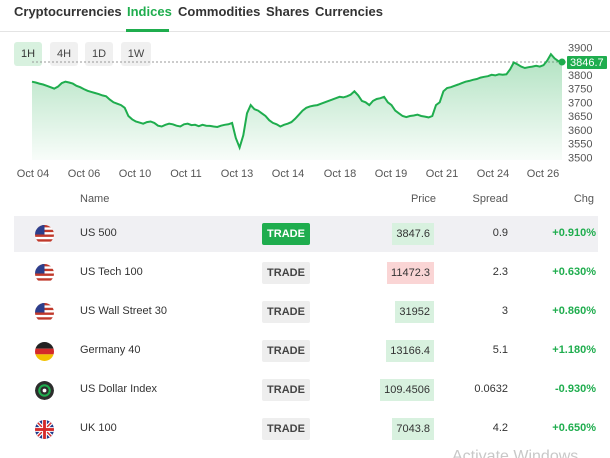  I want to click on x-tick-label: Oct 24, so click(493, 174).